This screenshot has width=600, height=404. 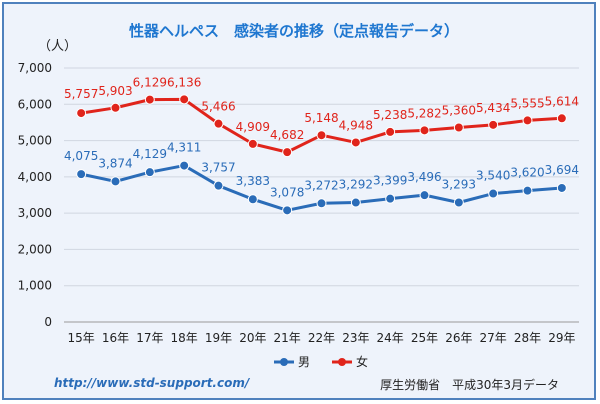 I want to click on x-tick-label: 23年, so click(x=355, y=338).